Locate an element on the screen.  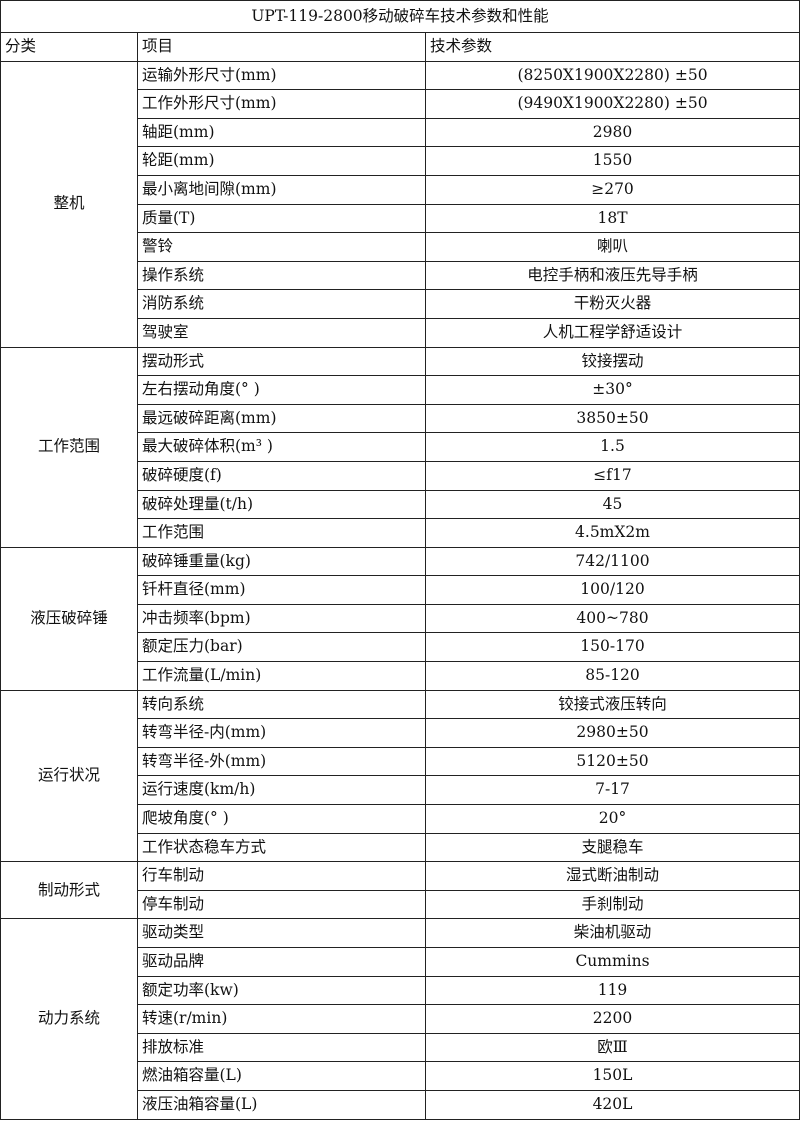
item-cell: 额定功率(kw) is located at coordinates (281, 990).